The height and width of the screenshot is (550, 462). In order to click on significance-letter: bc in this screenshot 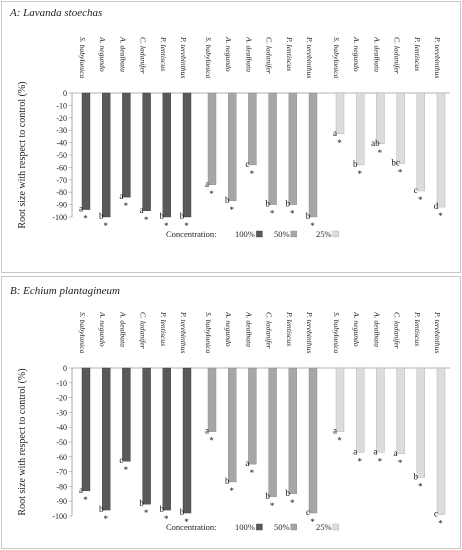, I will do `click(395, 163)`.